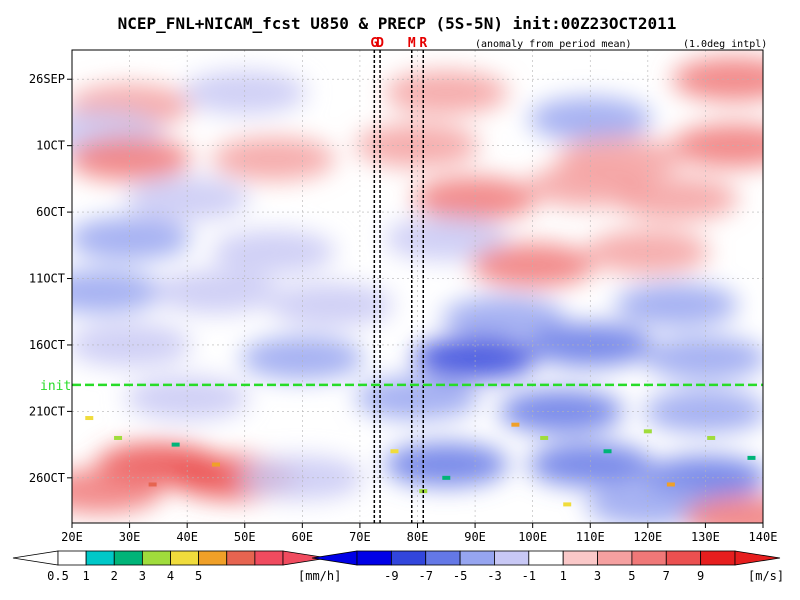 This screenshot has height=600, width=800. I want to click on colorbar-unit: [mm/h], so click(319, 576).